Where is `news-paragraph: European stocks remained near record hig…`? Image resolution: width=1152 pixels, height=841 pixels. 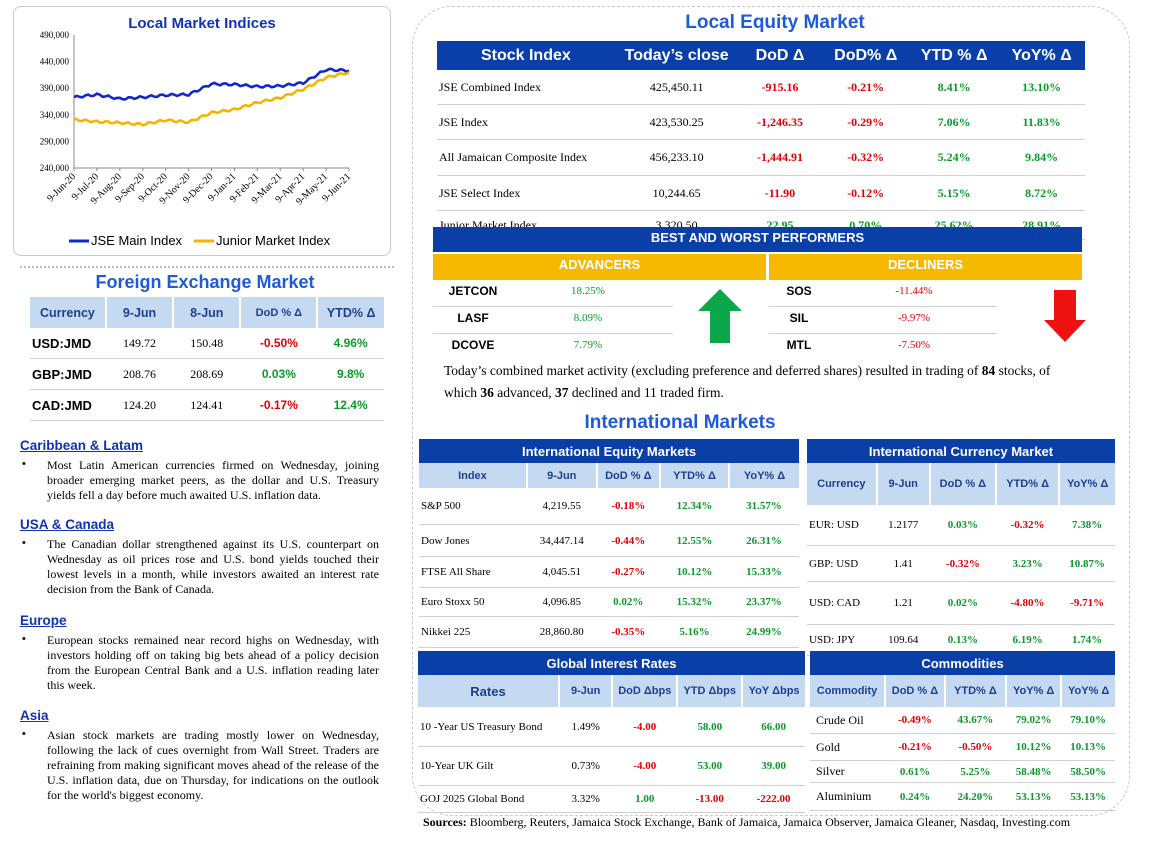 news-paragraph: European stocks remained near record hig… is located at coordinates (213, 662).